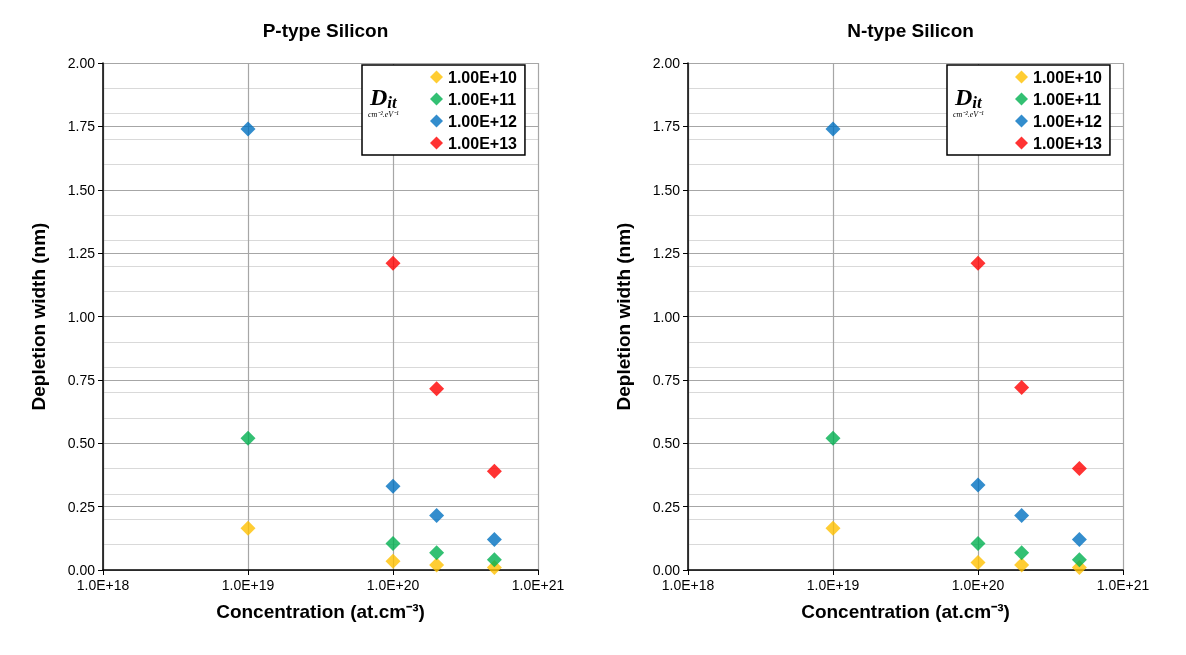 The image size is (1186, 655). What do you see at coordinates (325, 30) in the screenshot?
I see `chart-title: P-type Silicon` at bounding box center [325, 30].